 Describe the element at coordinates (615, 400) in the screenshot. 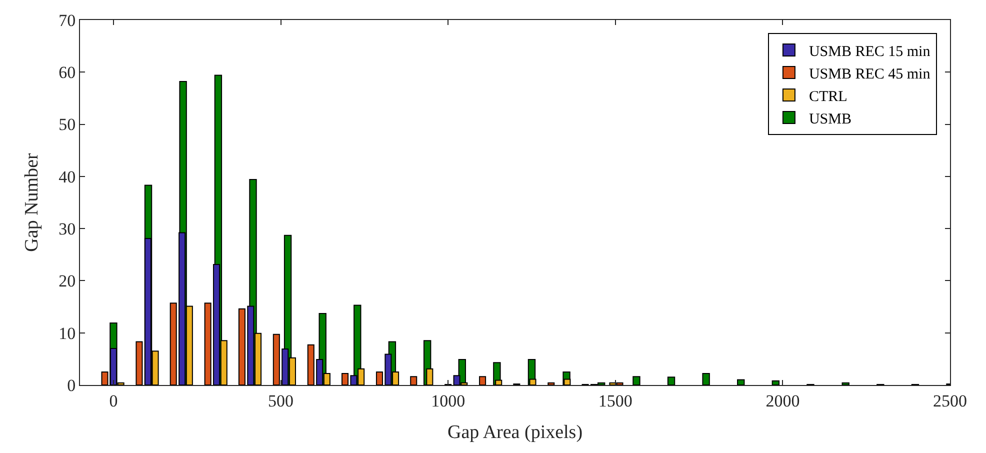

I see `x-tick-label: 1500` at that location.